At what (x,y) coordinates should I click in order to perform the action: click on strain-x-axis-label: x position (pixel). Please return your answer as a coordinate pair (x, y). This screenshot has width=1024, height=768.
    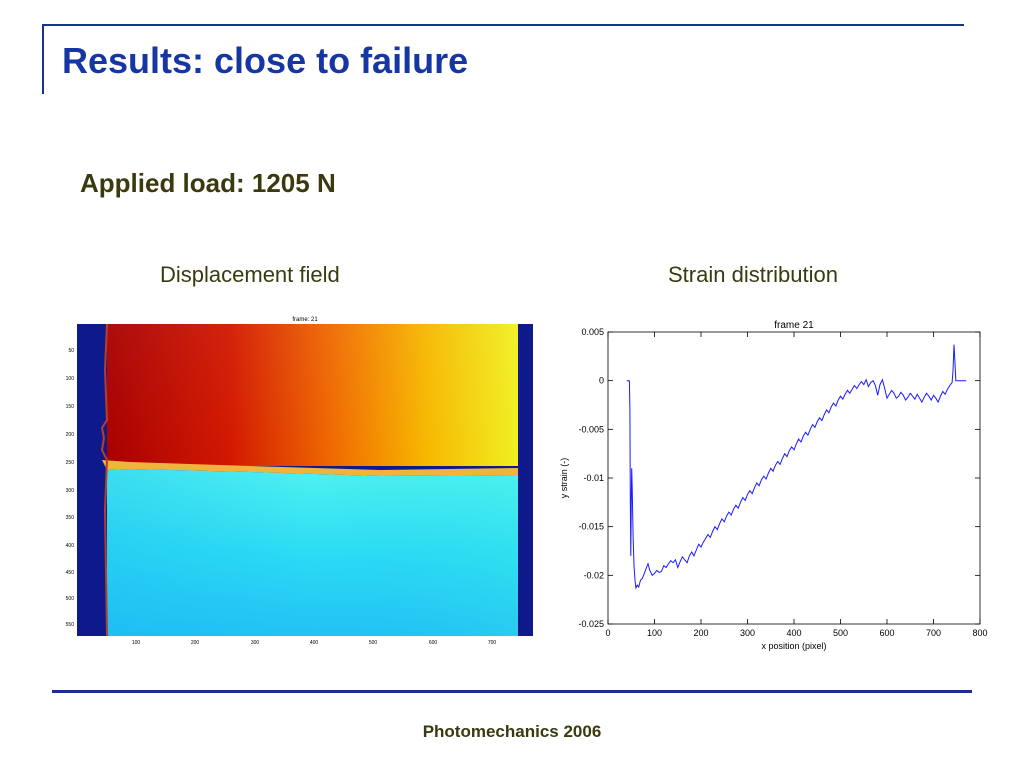
    Looking at the image, I should click on (793, 646).